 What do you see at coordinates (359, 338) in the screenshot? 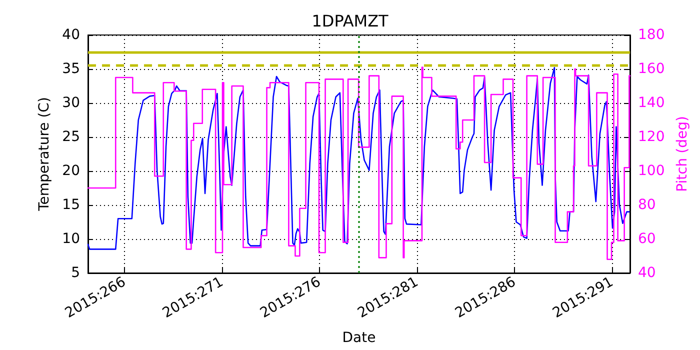
I see `x-axis-title: Date` at bounding box center [359, 338].